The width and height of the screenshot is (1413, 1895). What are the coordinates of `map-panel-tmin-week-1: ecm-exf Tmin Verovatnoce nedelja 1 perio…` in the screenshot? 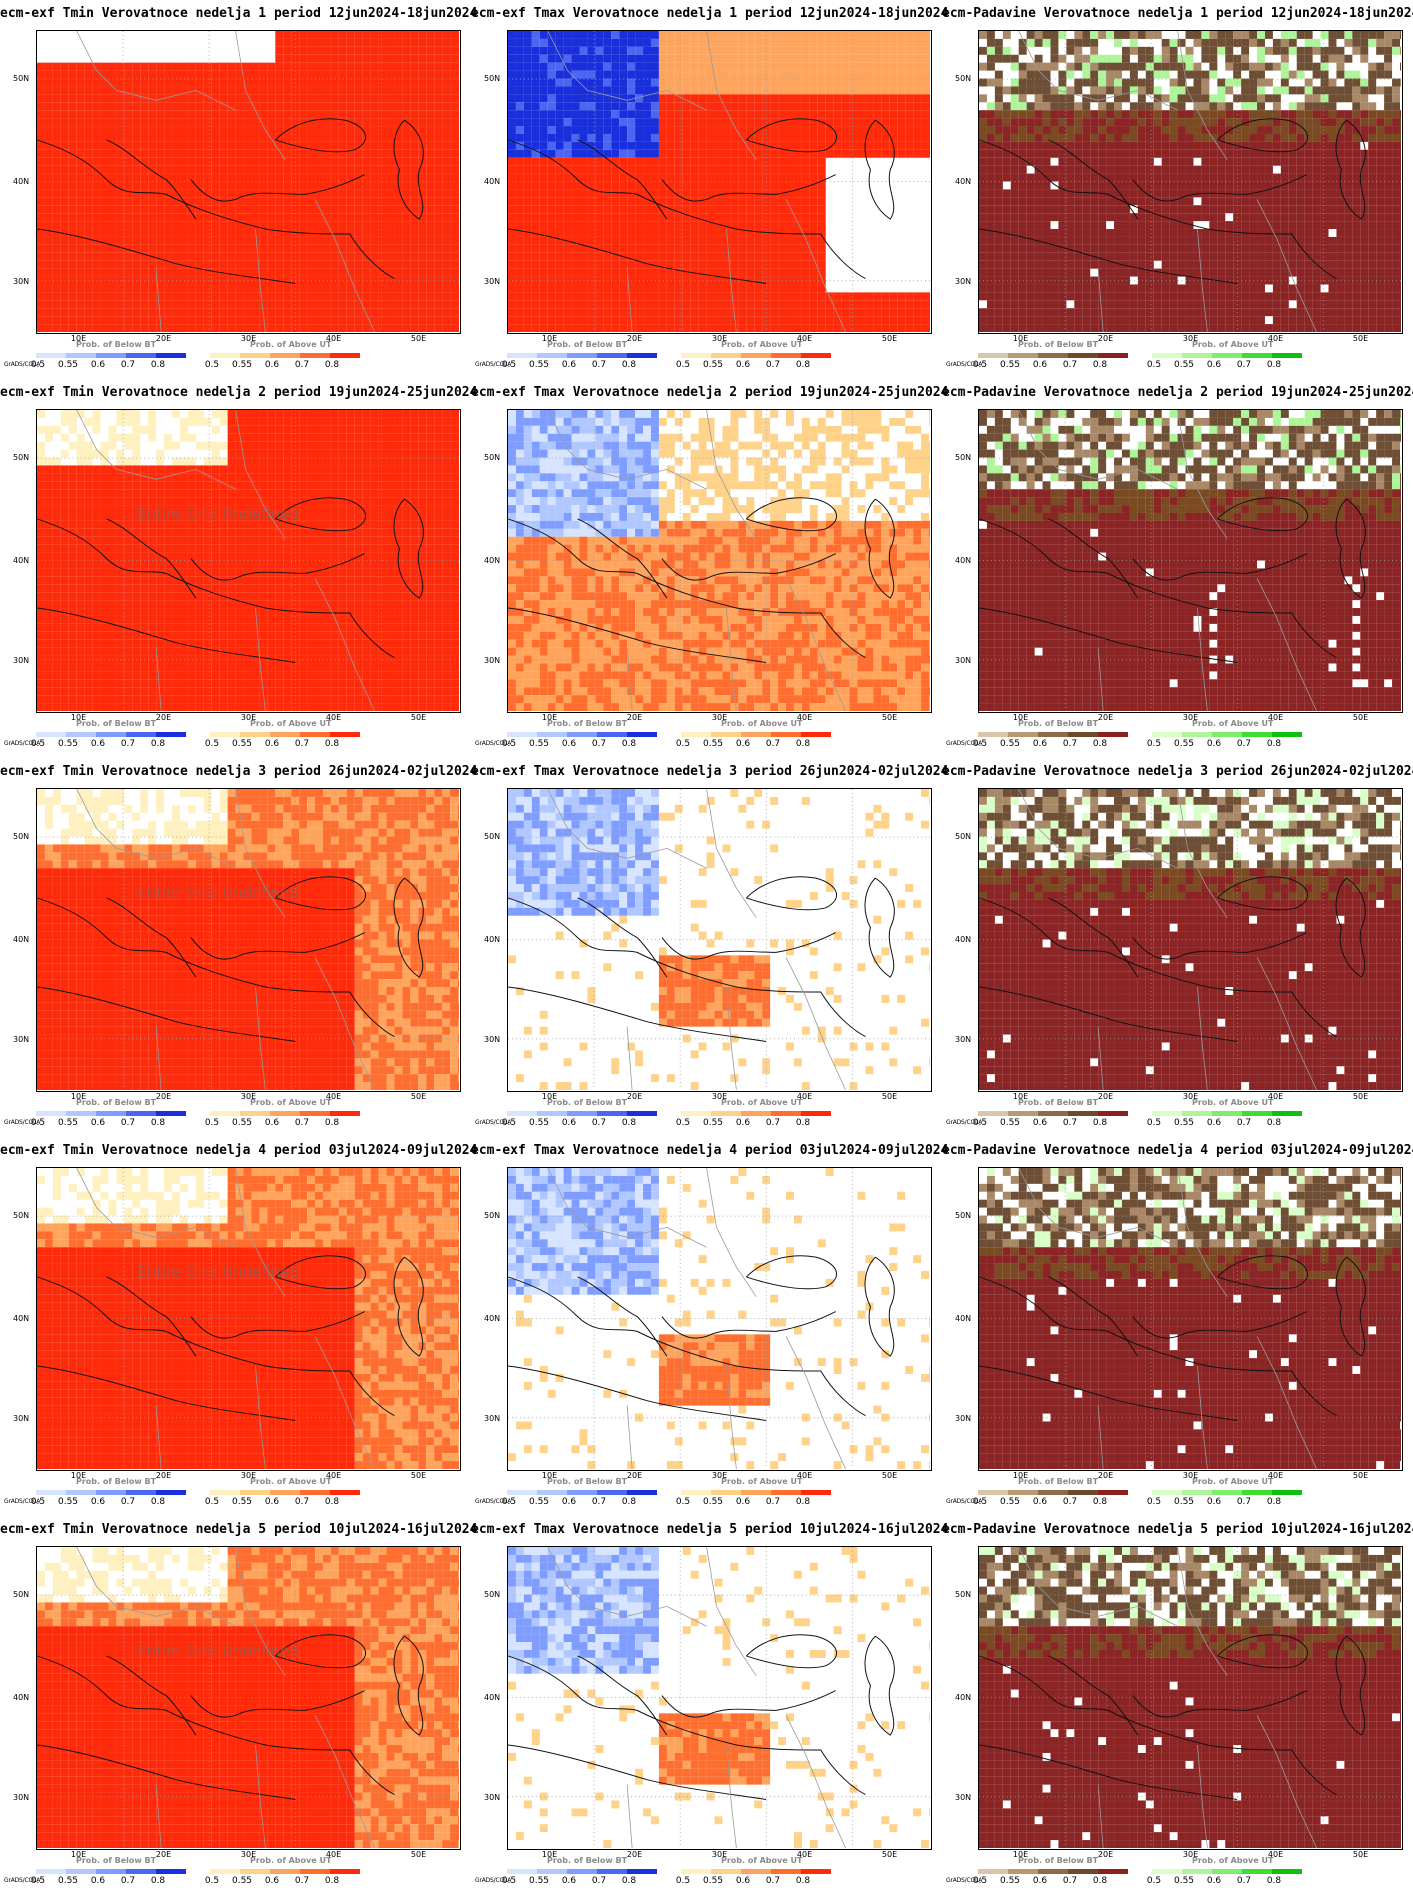 It's located at (238, 189).